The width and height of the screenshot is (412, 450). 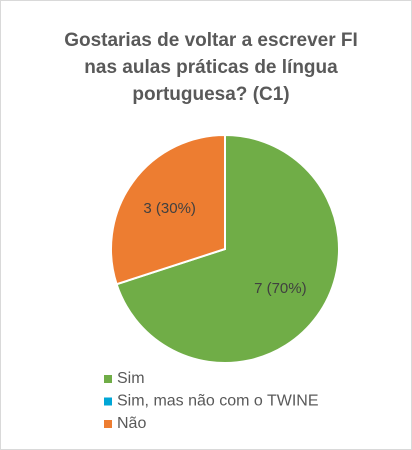 I want to click on pie-slice, so click(x=168, y=209).